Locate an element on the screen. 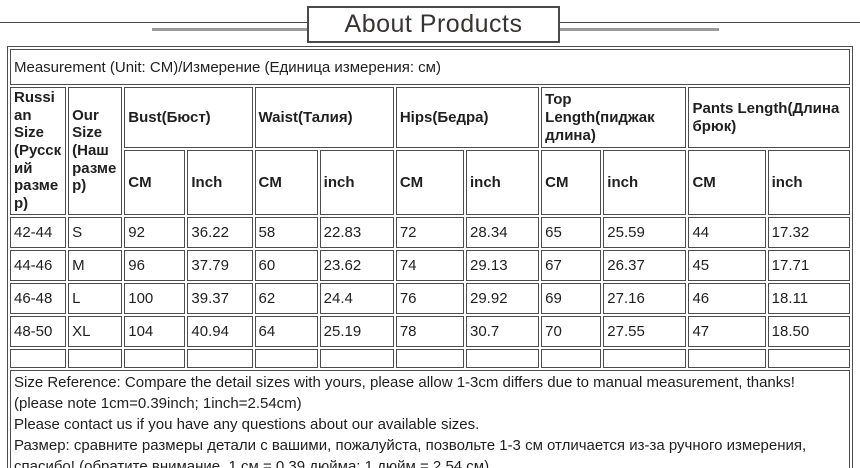 The width and height of the screenshot is (860, 468). our-size-cell: M is located at coordinates (95, 265).